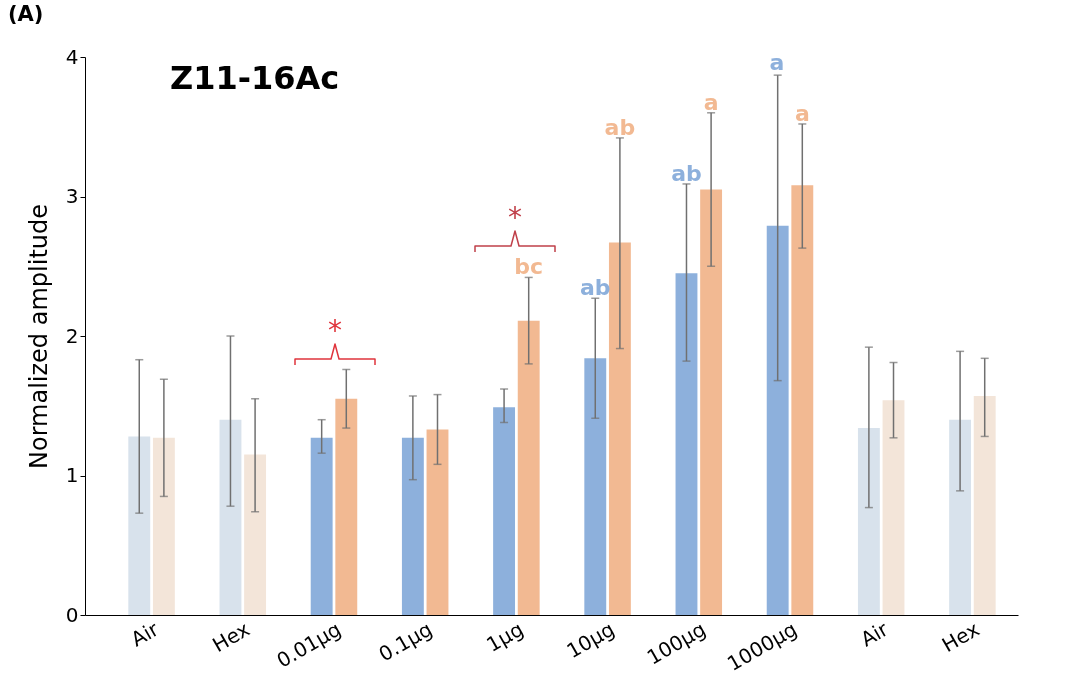 The image size is (1072, 689). What do you see at coordinates (72, 475) in the screenshot?
I see `y-tick-label: 1` at bounding box center [72, 475].